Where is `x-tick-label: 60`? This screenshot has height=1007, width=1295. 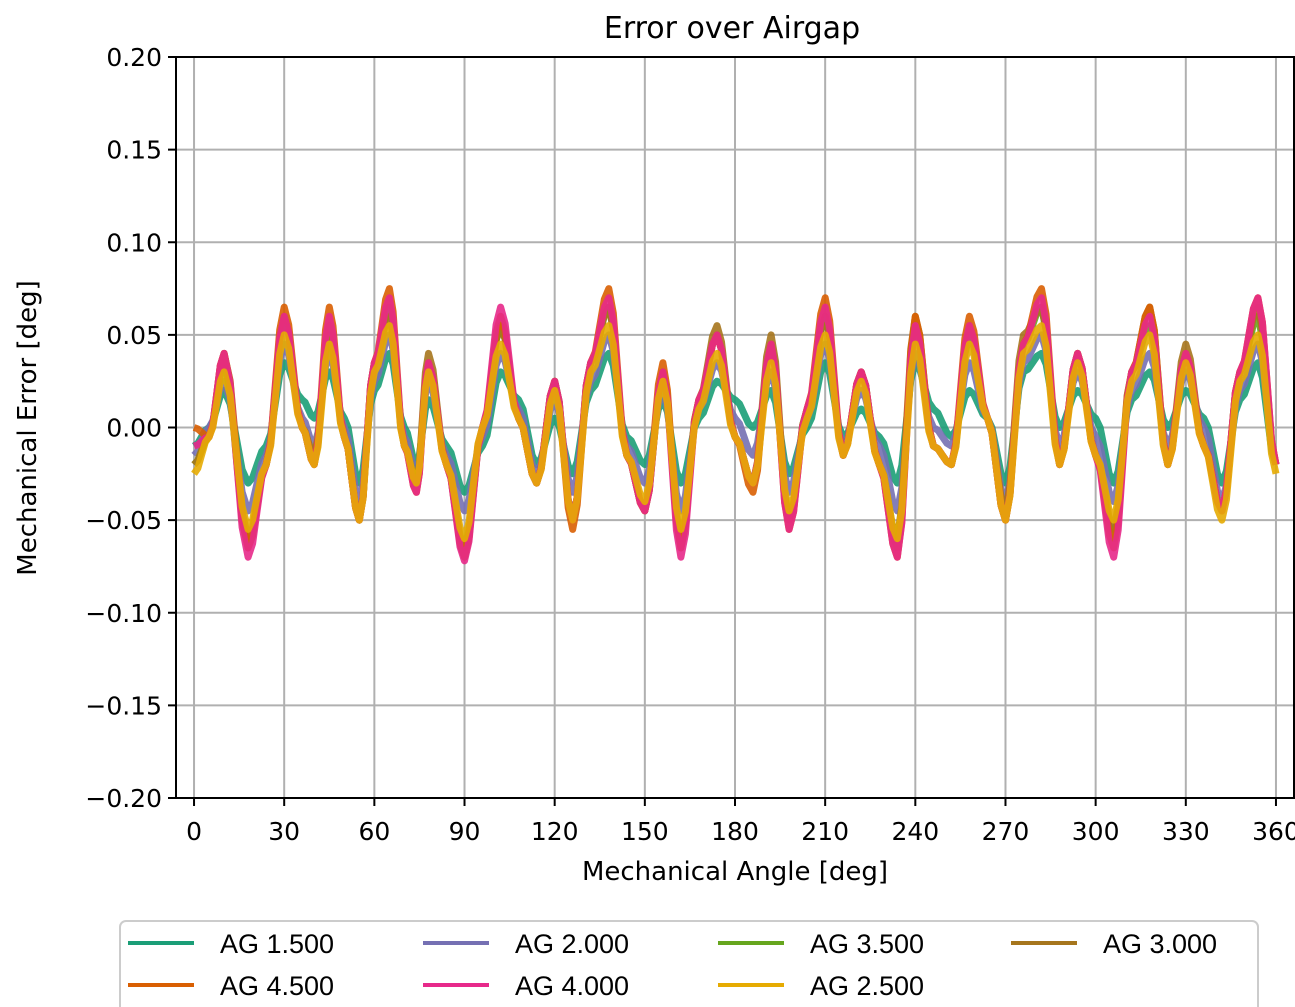 x-tick-label: 60 is located at coordinates (374, 831).